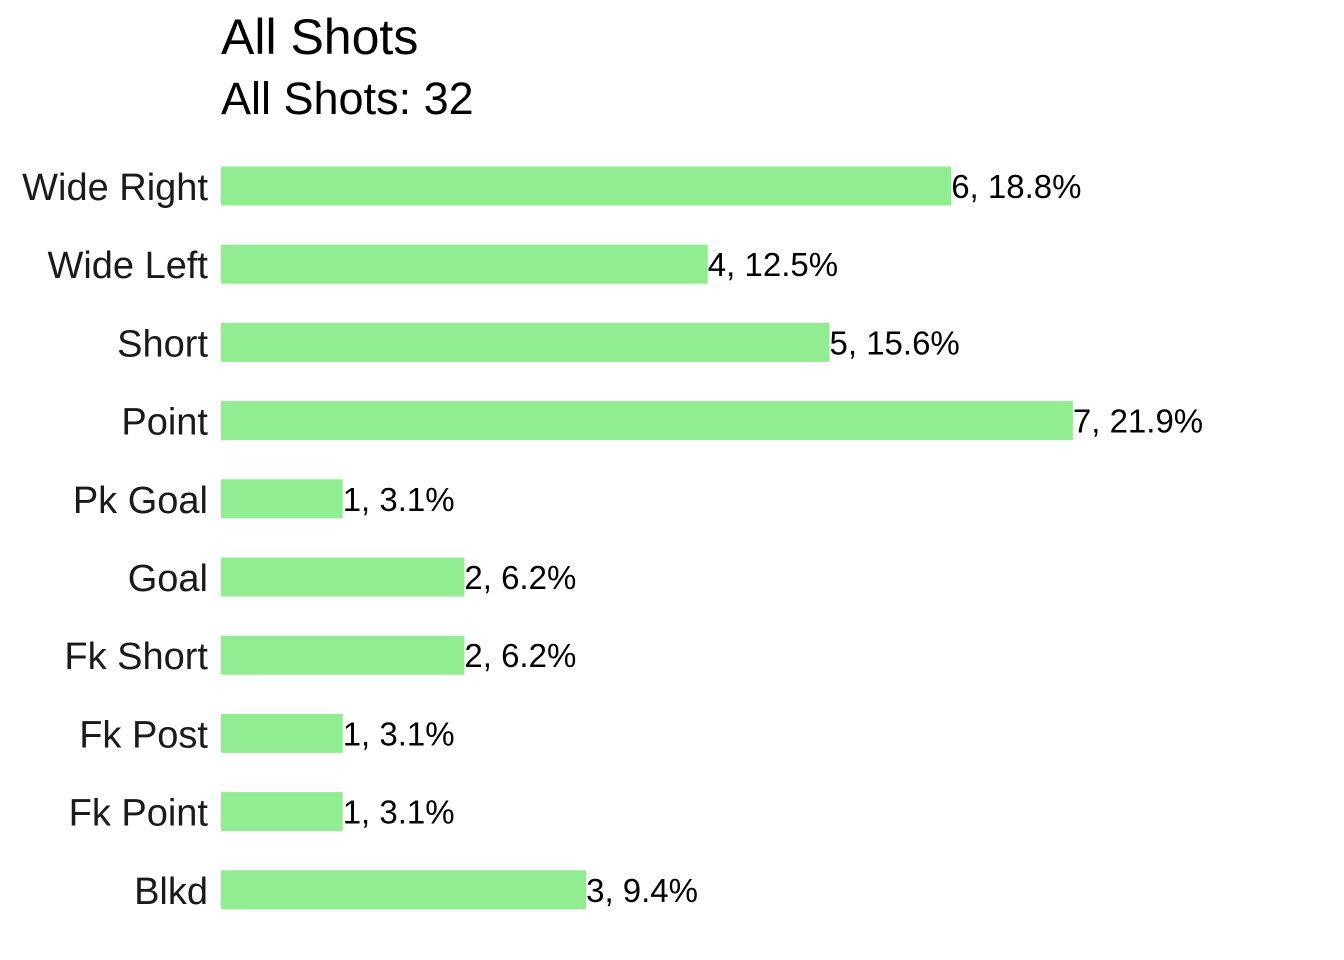  I want to click on bar-fk-point, so click(282, 812).